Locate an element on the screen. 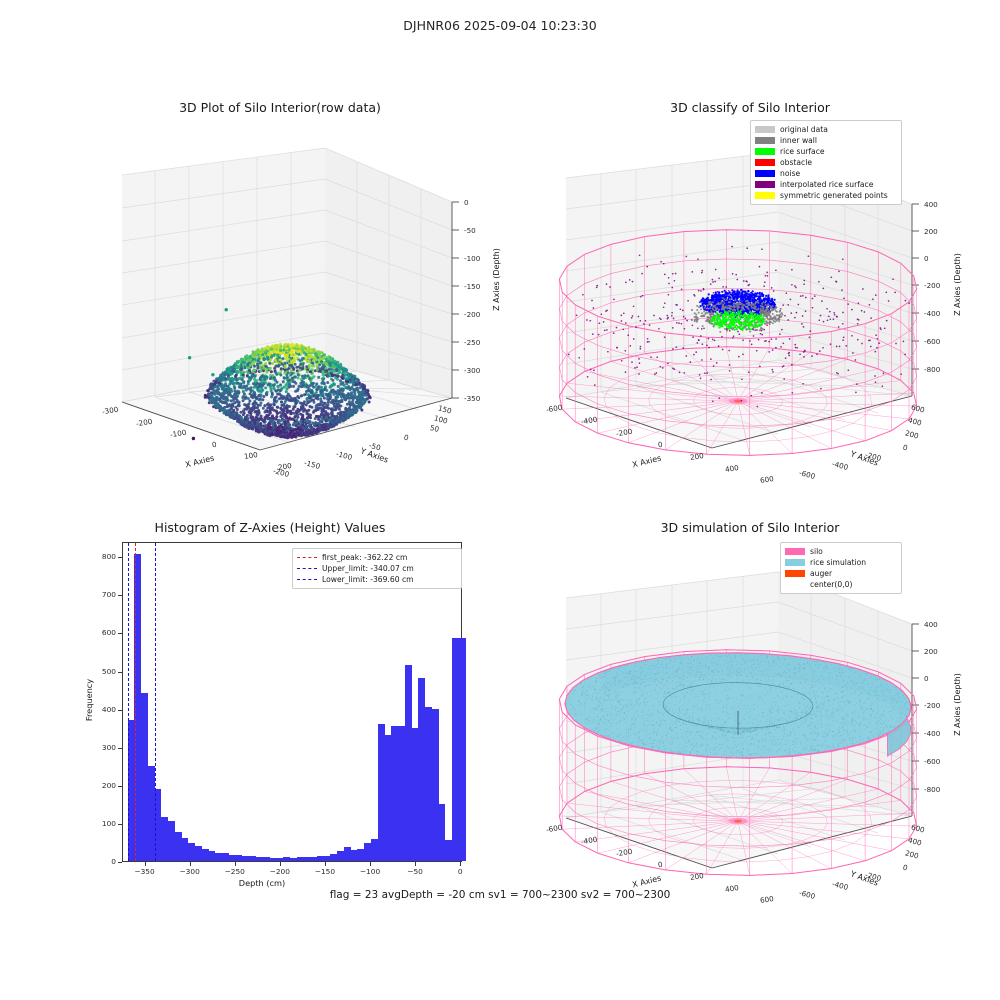  histogram-x-tick: −50 is located at coordinates (415, 871).